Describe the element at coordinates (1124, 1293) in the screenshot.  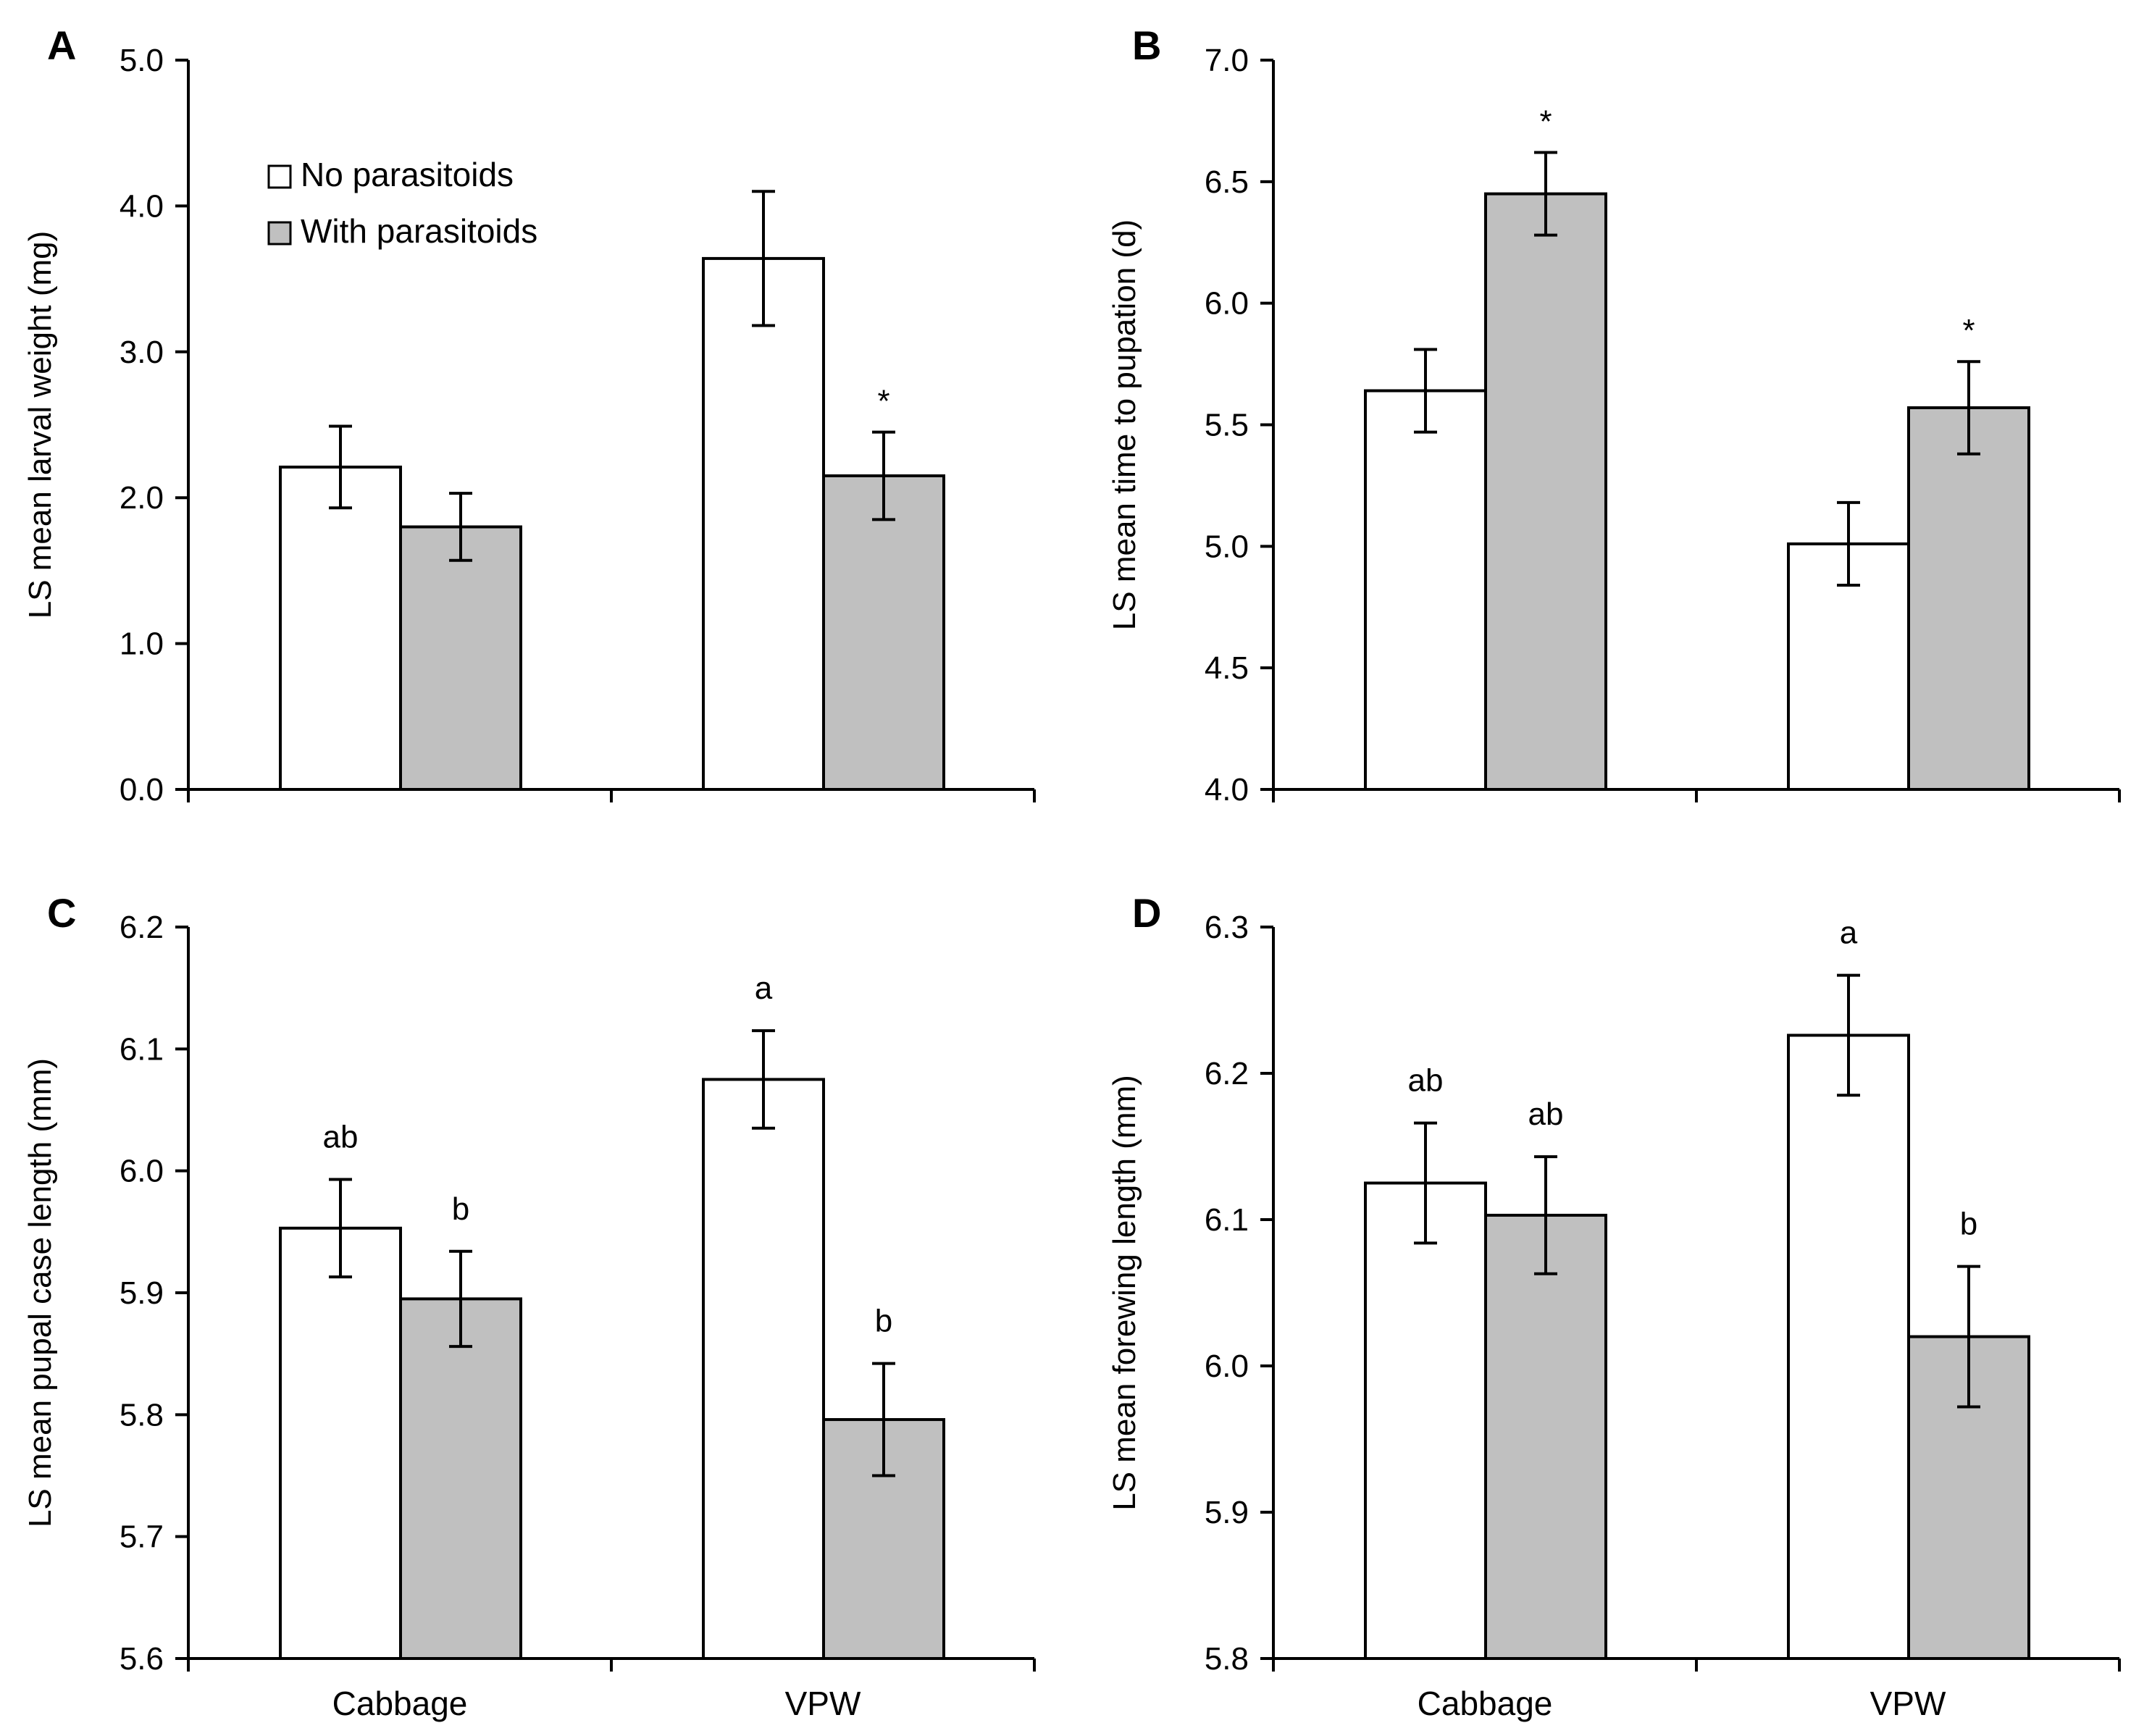
I see `y-axis-title: LS mean forewing length (mm)` at that location.